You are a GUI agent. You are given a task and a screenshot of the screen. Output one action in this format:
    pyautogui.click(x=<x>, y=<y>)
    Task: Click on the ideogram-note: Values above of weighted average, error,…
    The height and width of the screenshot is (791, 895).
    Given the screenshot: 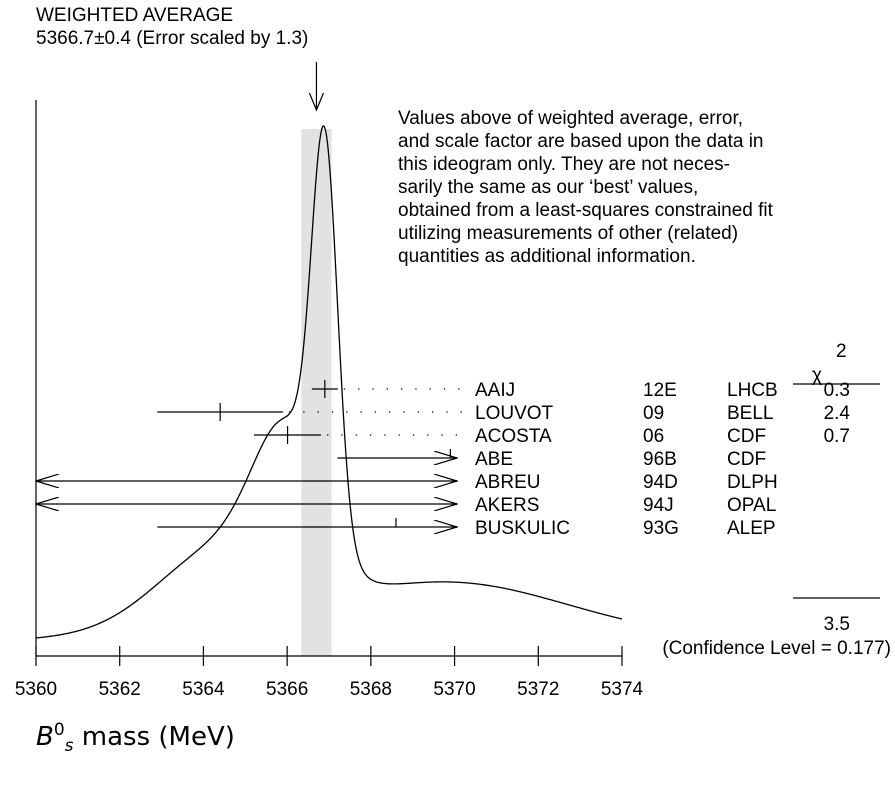 What is the action you would take?
    pyautogui.click(x=645, y=187)
    